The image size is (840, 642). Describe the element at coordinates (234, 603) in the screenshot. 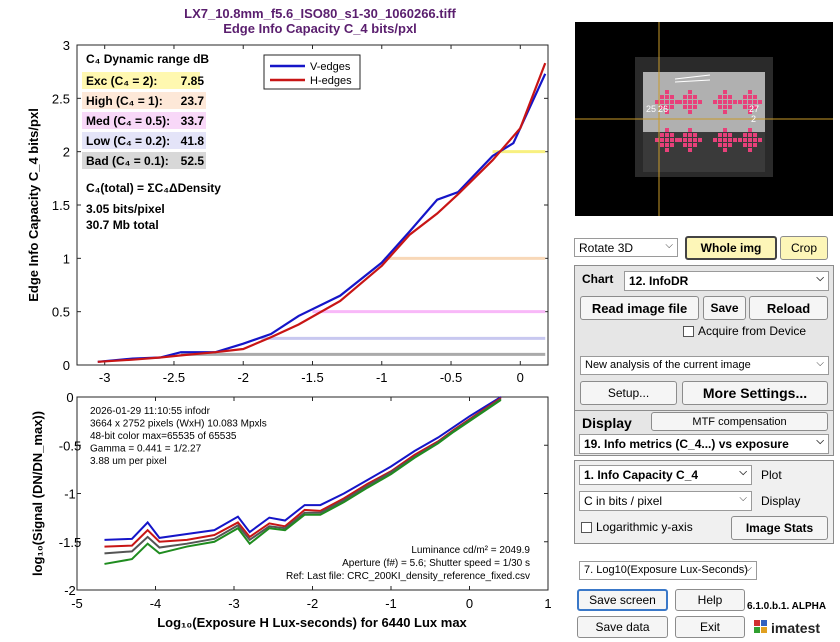

I see `bottom-x-tick-label: -3` at that location.